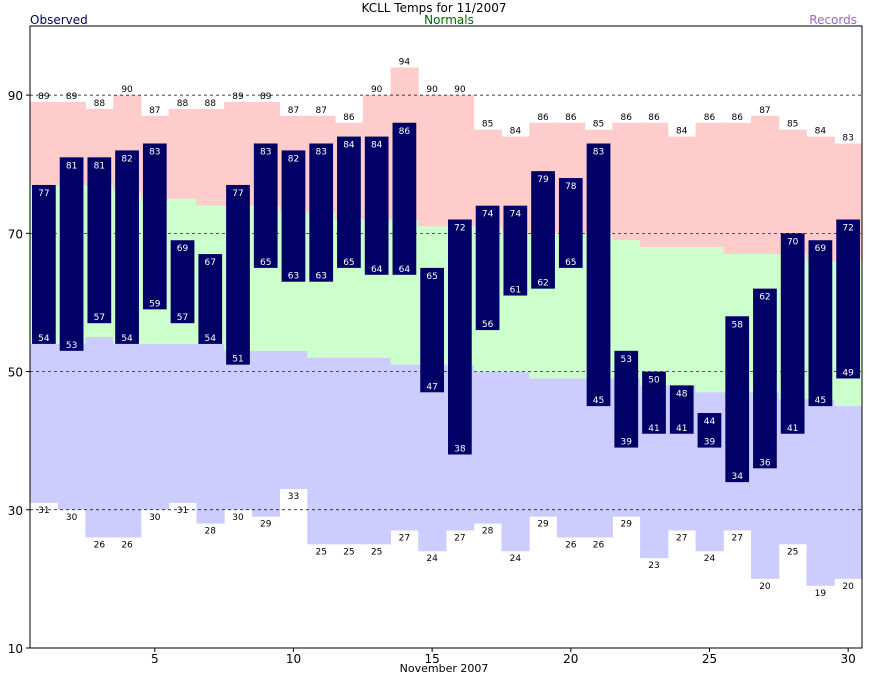 This screenshot has width=870, height=676. What do you see at coordinates (293, 497) in the screenshot?
I see `record-low-label: 33` at bounding box center [293, 497].